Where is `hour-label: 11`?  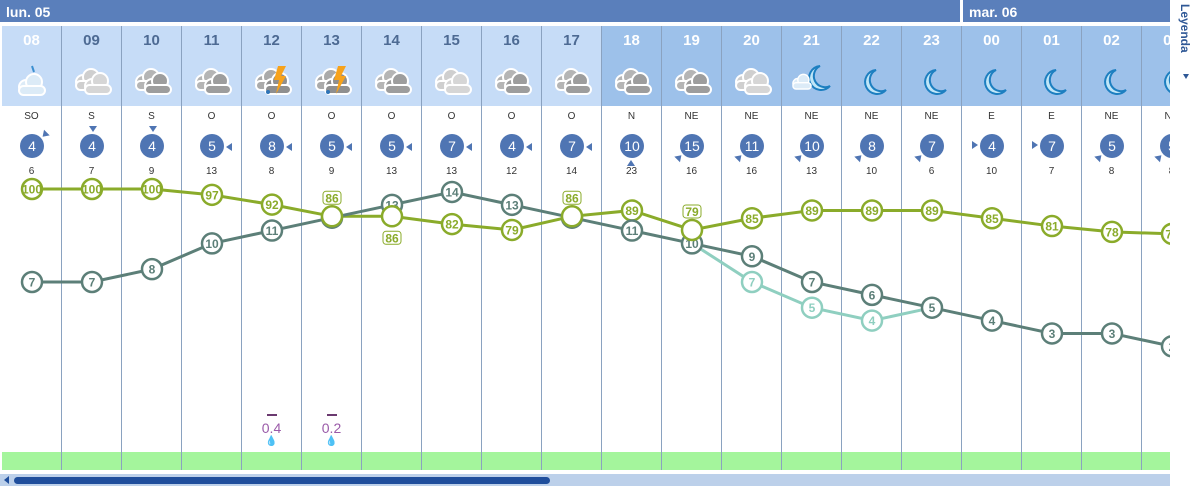 hour-label: 11 is located at coordinates (211, 40).